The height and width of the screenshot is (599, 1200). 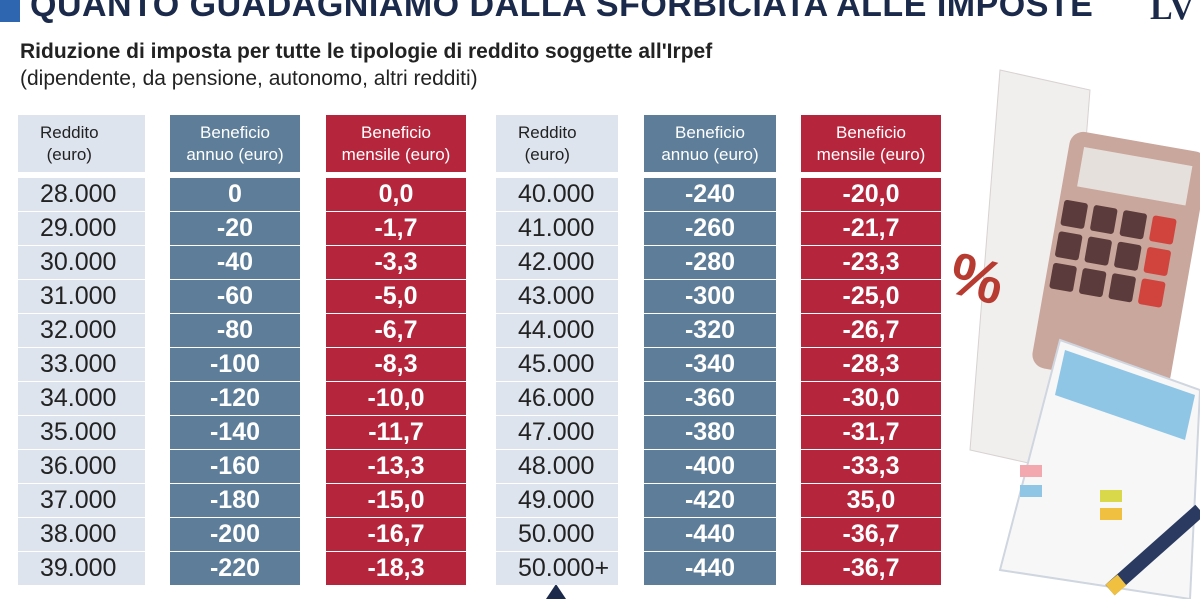 I want to click on table-cell: -16,7, so click(x=396, y=534).